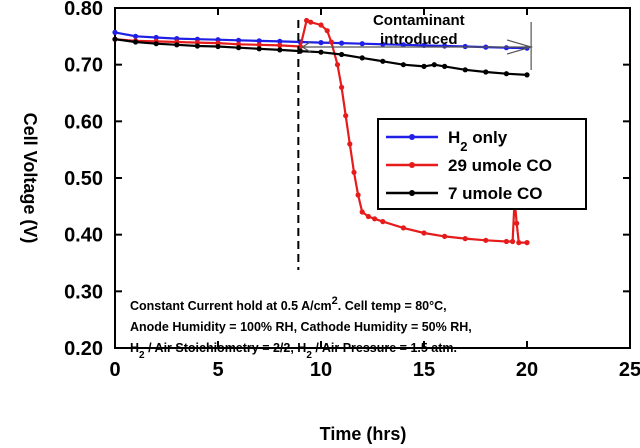  I want to click on x-tick-label: 25, so click(629, 370).